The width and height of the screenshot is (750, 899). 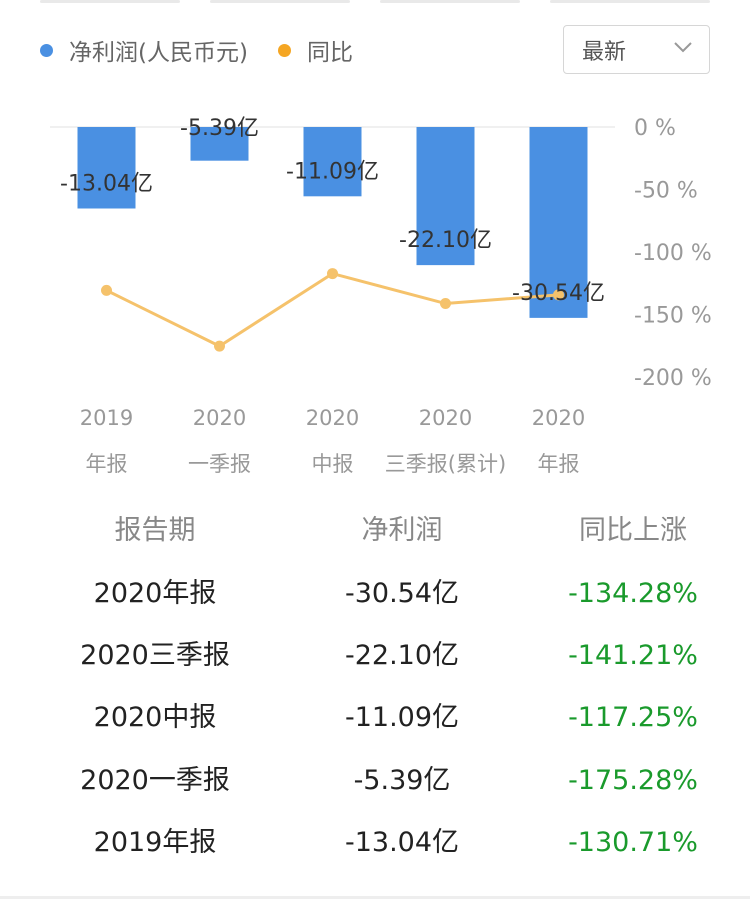 What do you see at coordinates (633, 842) in the screenshot?
I see `cell-yoy: -130.71%` at bounding box center [633, 842].